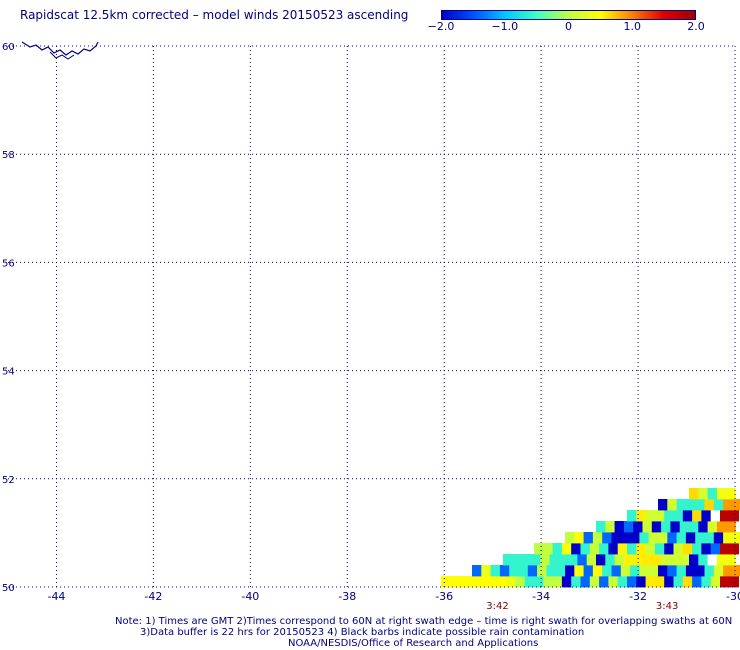 The height and width of the screenshot is (650, 740). I want to click on colorbar-tick-label: 0, so click(568, 26).